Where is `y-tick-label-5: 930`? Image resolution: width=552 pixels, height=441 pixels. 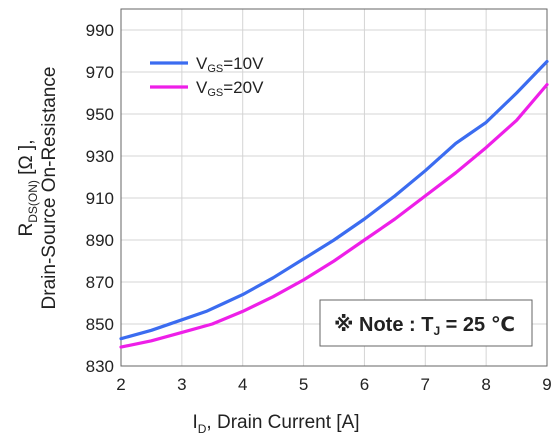
y-tick-label-5: 930 is located at coordinates (100, 156).